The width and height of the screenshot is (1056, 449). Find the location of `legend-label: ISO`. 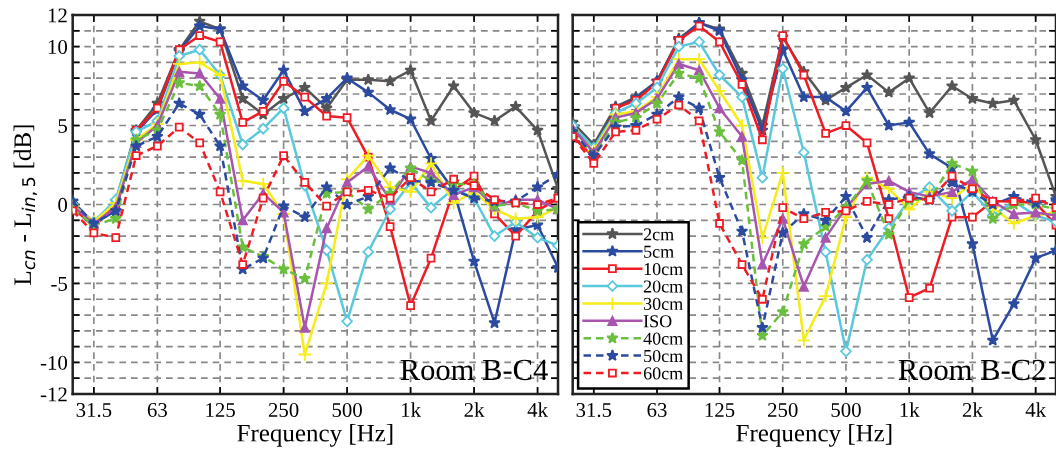

legend-label: ISO is located at coordinates (657, 321).